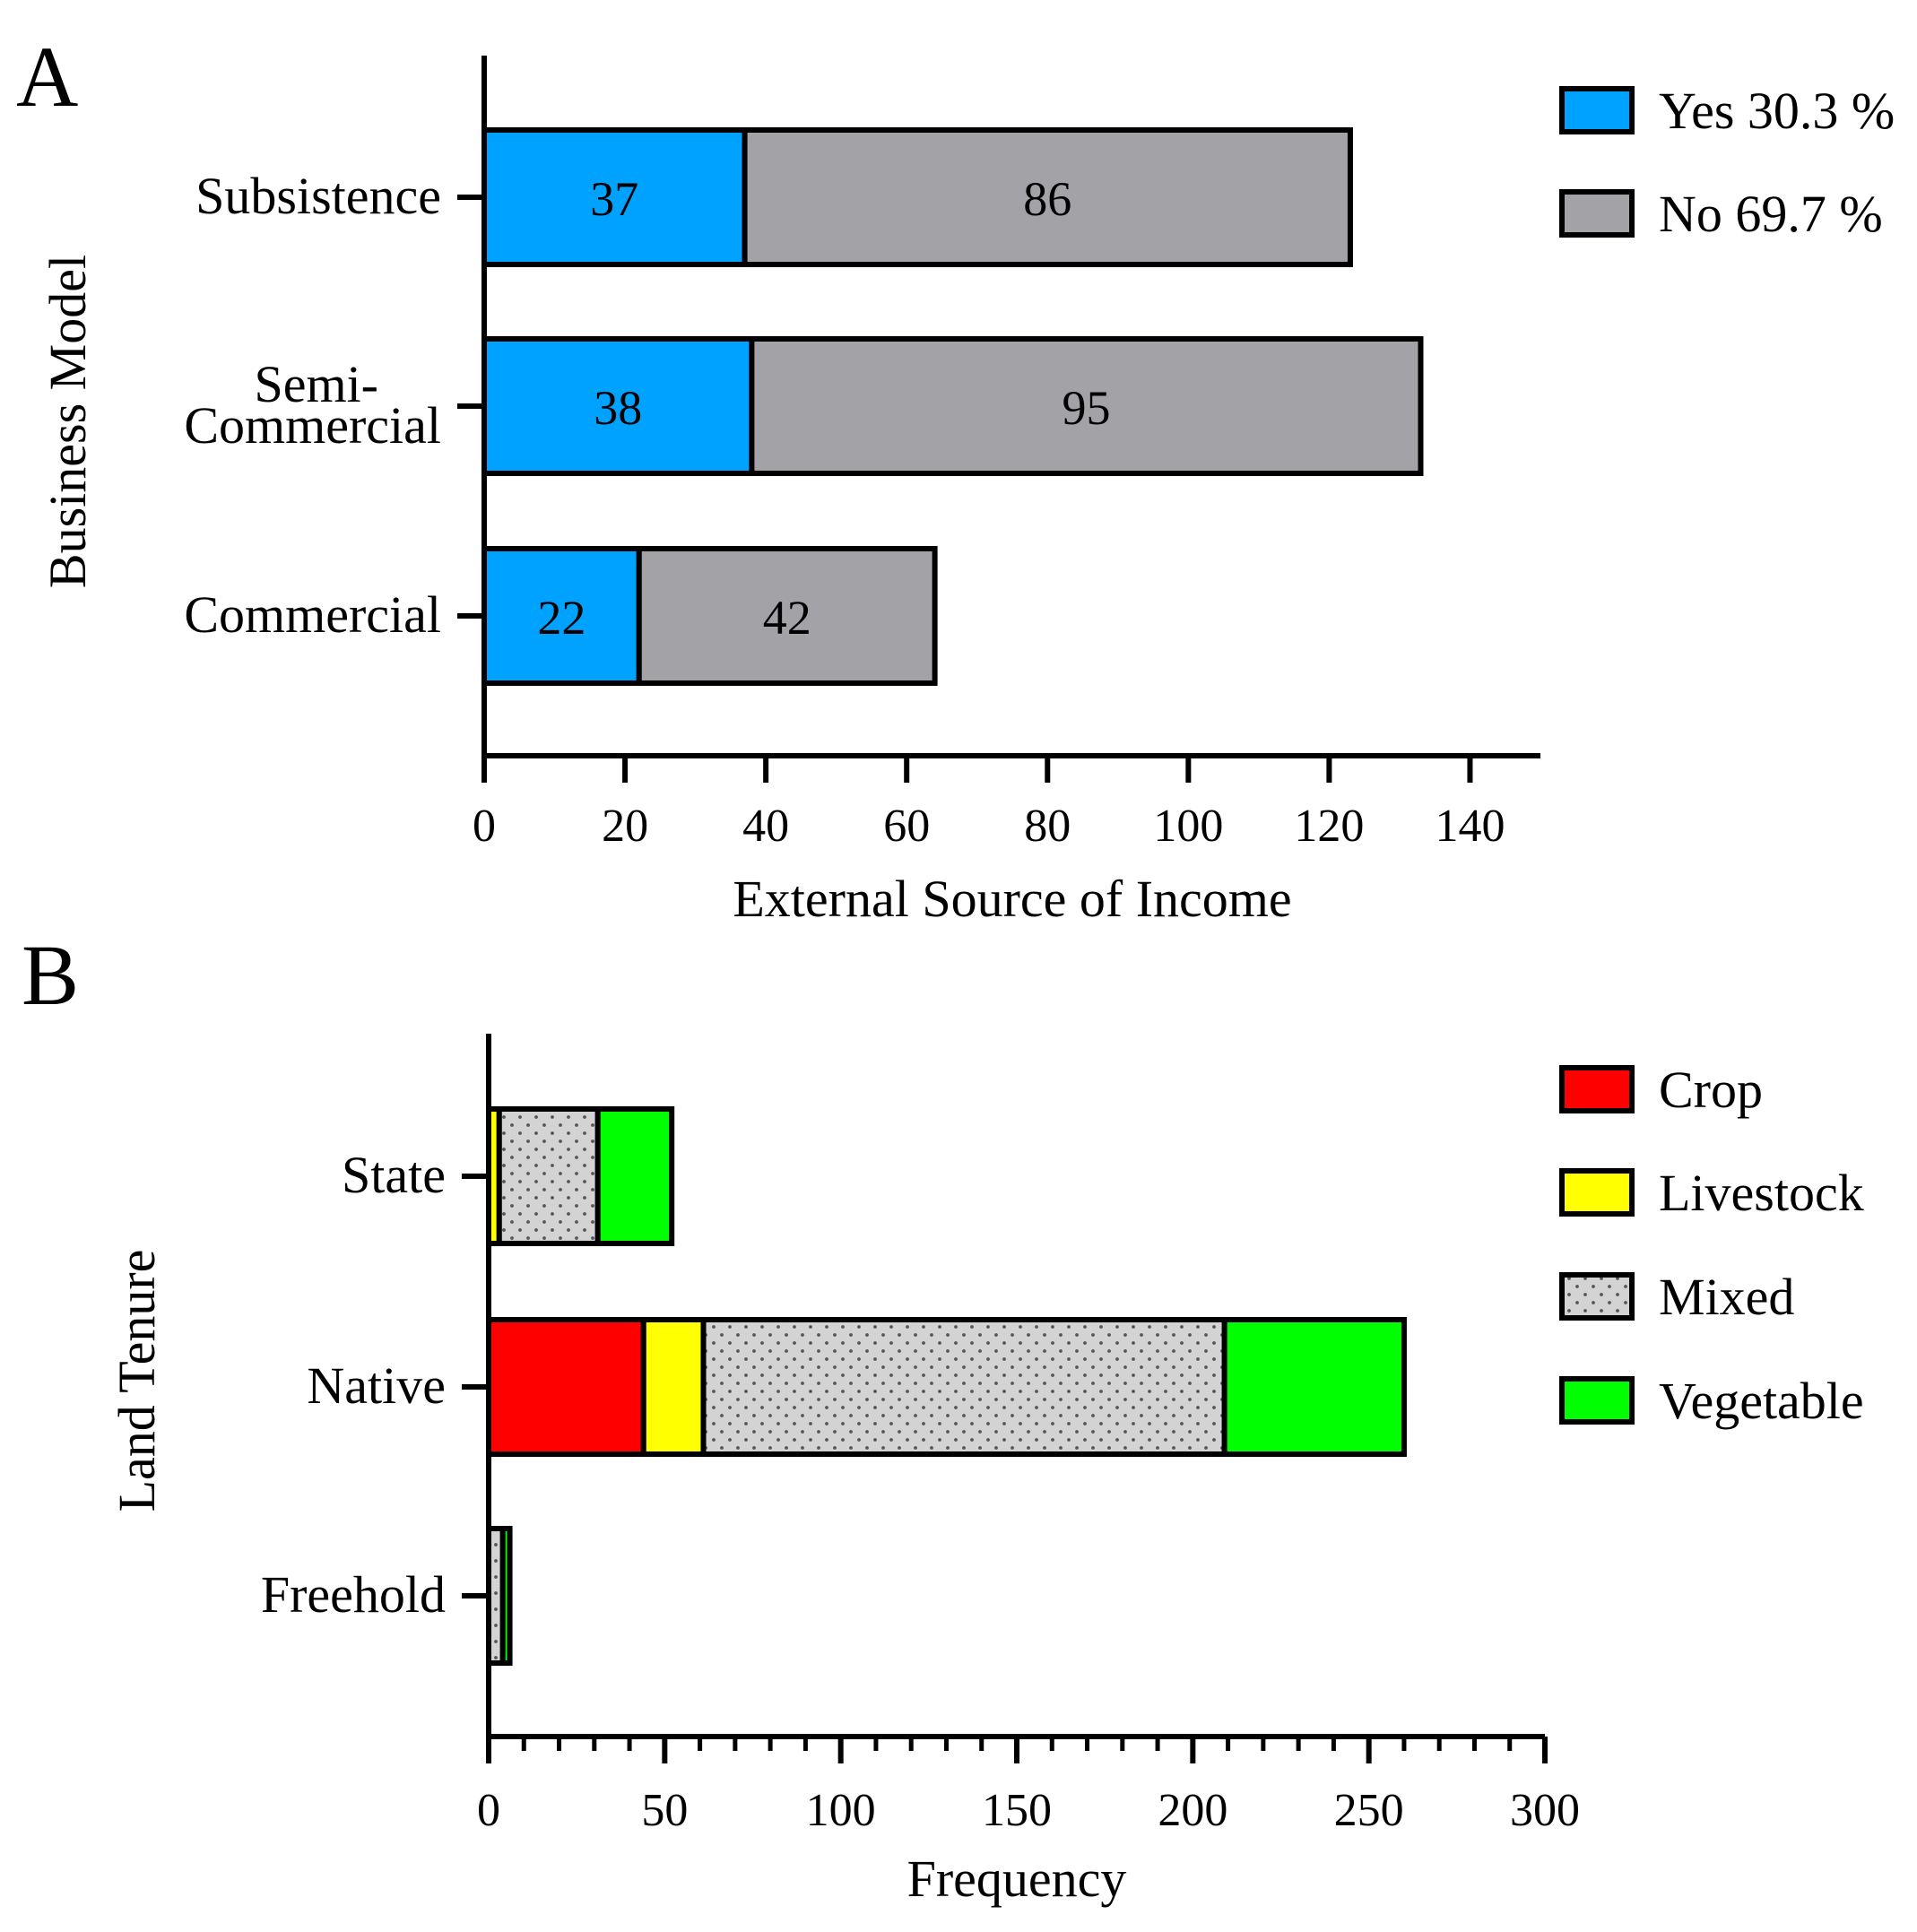 This screenshot has width=1917, height=1932. I want to click on x-tick-label: 80, so click(1047, 826).